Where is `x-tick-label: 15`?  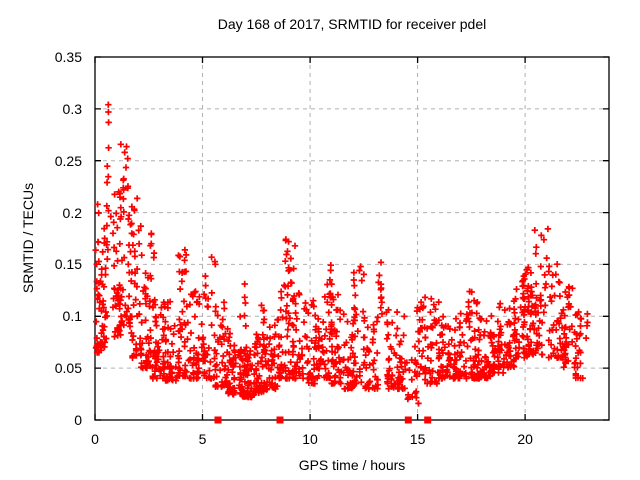
x-tick-label: 15 is located at coordinates (417, 439).